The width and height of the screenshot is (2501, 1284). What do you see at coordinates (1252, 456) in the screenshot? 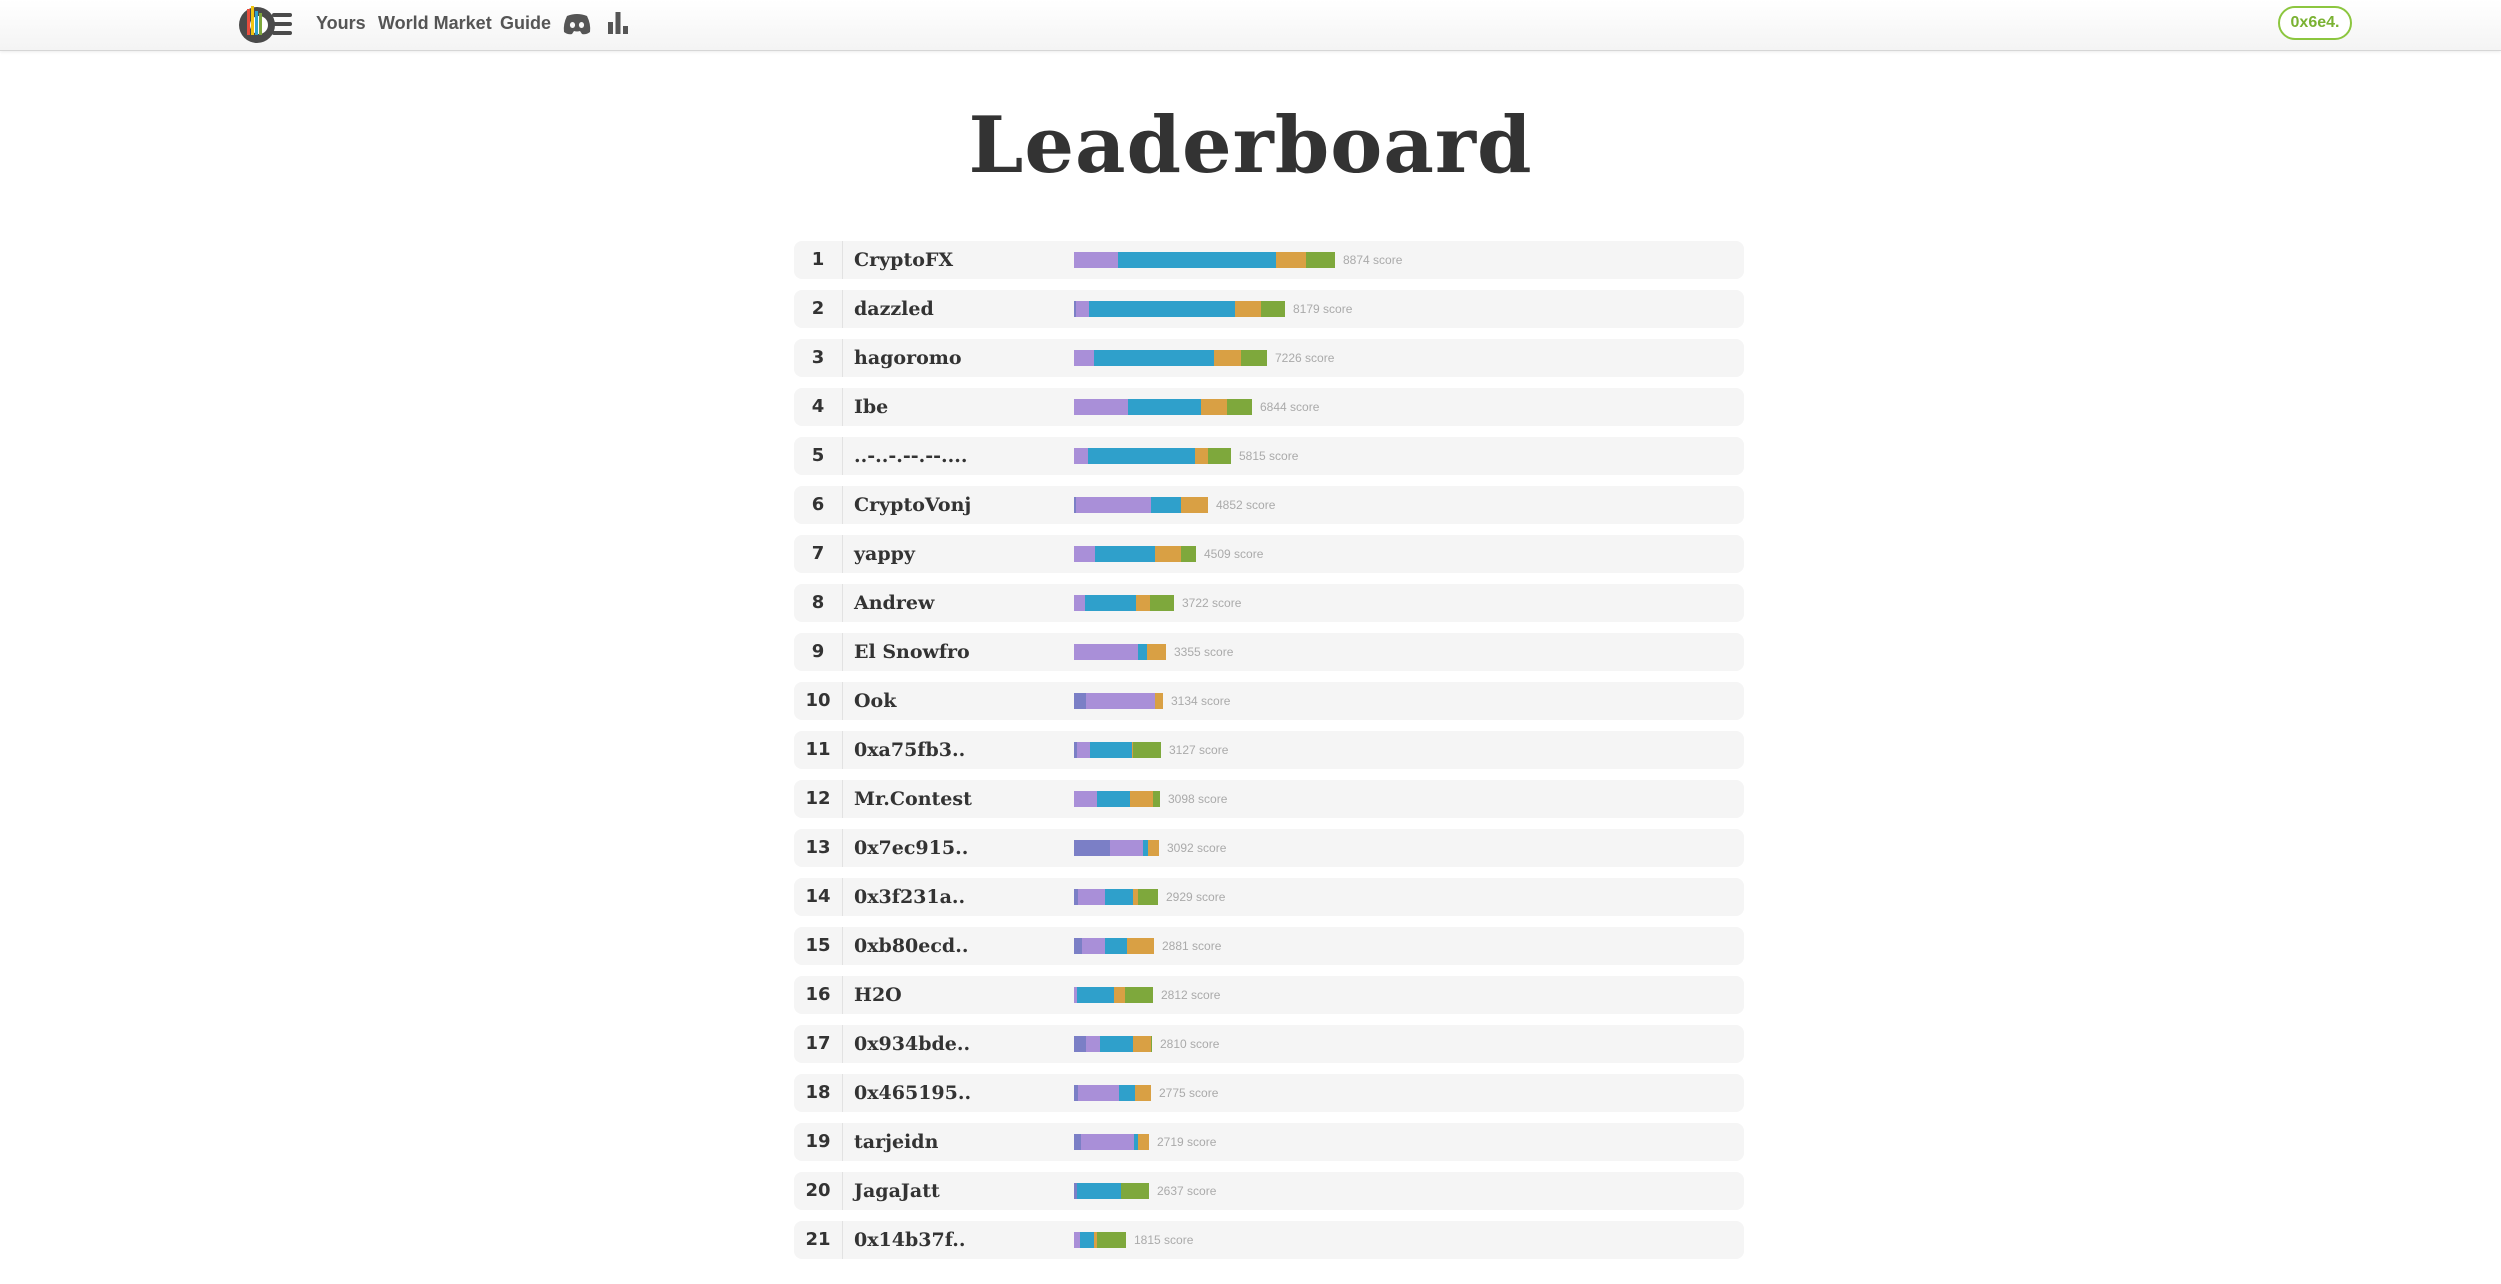
I see `score-value: 5815` at bounding box center [1252, 456].